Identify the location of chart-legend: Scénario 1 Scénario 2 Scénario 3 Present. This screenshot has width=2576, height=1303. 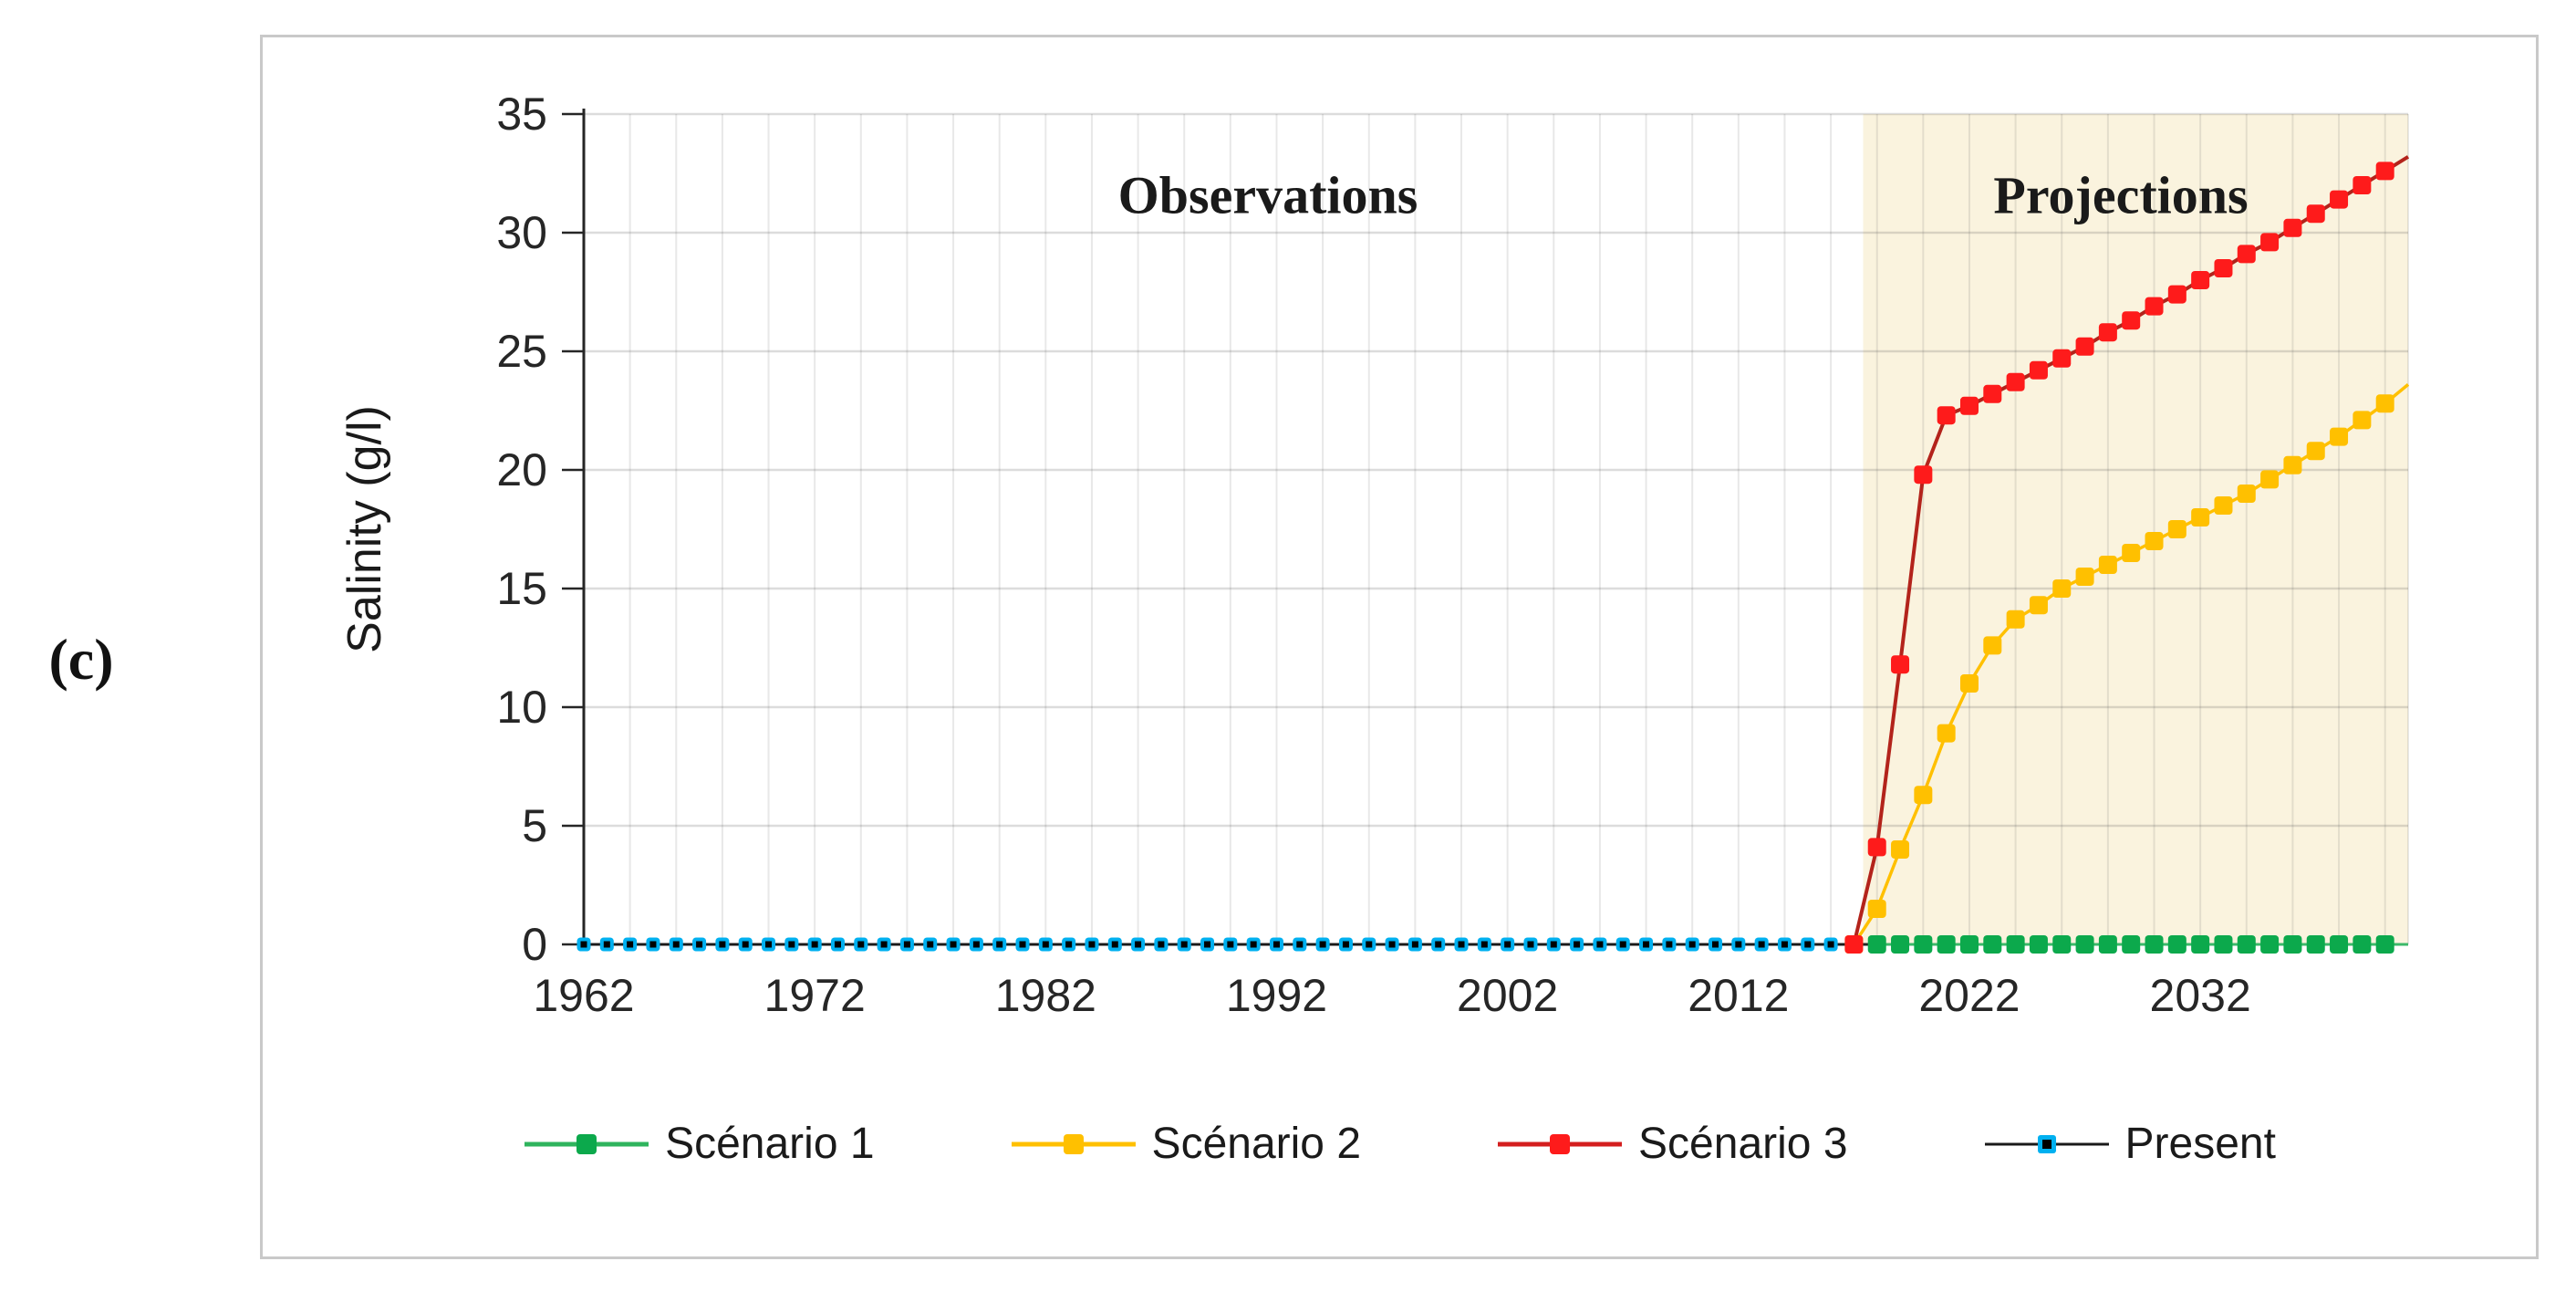
(1399, 1144).